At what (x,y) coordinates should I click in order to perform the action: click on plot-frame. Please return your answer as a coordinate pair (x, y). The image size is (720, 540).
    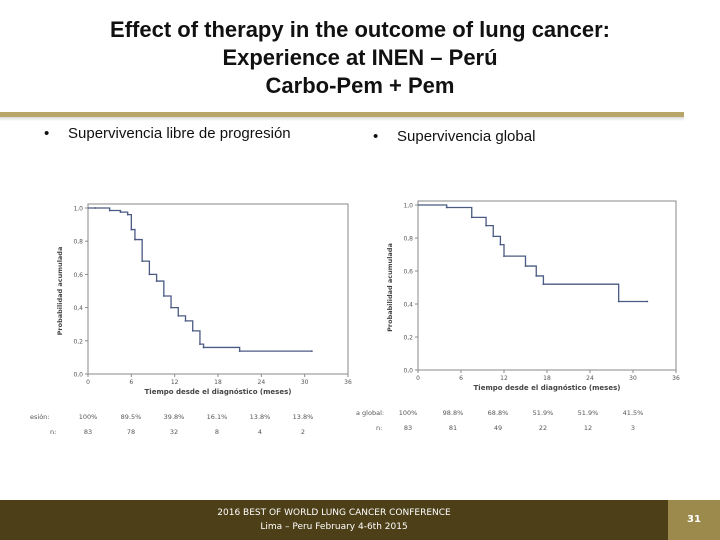
    Looking at the image, I should click on (547, 285).